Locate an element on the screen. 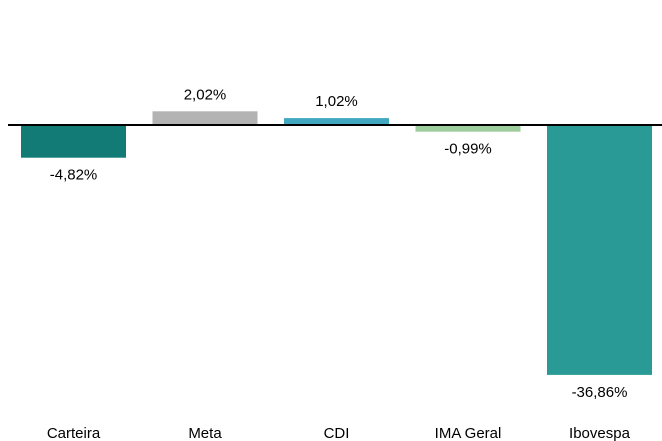  category-label: Meta is located at coordinates (205, 433).